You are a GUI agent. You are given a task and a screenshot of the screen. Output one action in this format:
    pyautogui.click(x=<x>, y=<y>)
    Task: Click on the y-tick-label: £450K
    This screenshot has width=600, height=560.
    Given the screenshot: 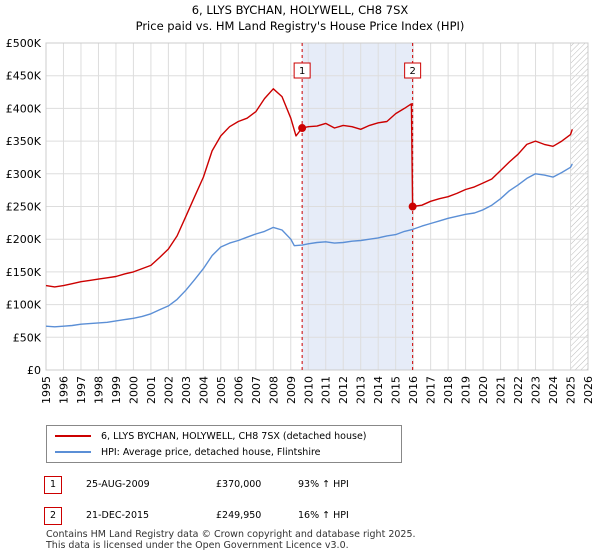 What is the action you would take?
    pyautogui.click(x=24, y=76)
    